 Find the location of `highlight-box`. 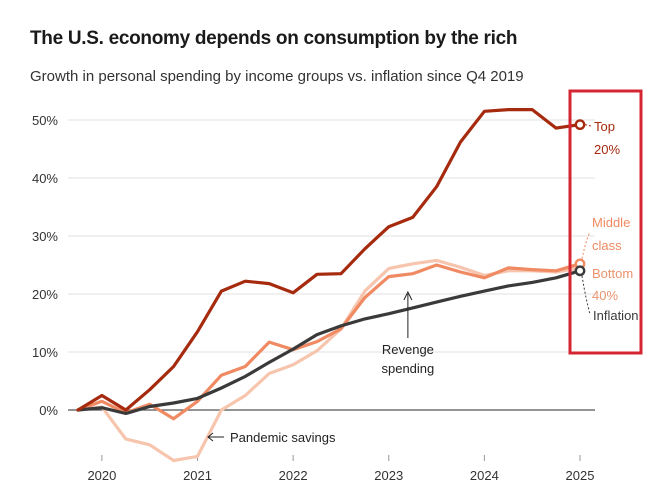

highlight-box is located at coordinates (605, 222).